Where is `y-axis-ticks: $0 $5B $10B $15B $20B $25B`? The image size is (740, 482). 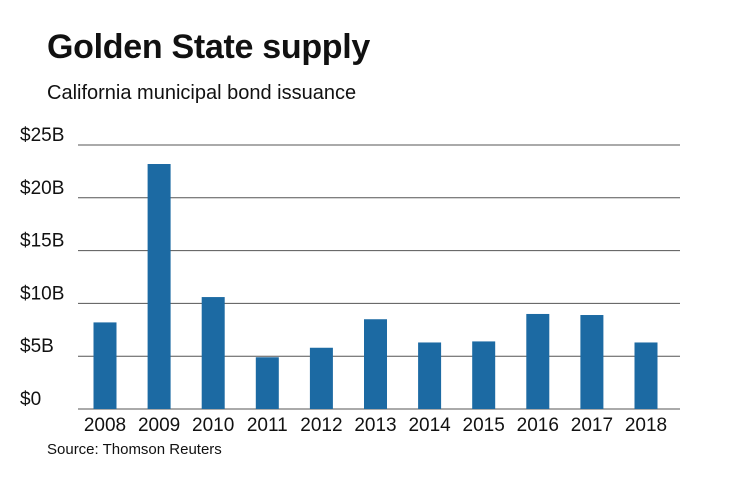 y-axis-ticks: $0 $5B $10B $15B $20B $25B is located at coordinates (42, 267).